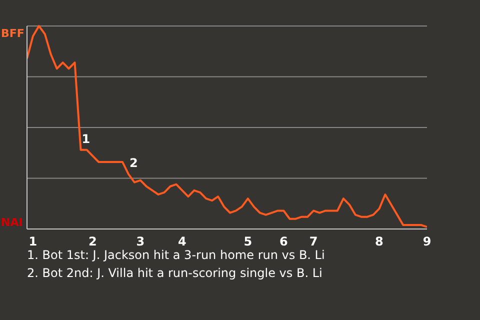 The image size is (480, 320). What do you see at coordinates (92, 241) in the screenshot?
I see `x-tick-label: 2` at bounding box center [92, 241].